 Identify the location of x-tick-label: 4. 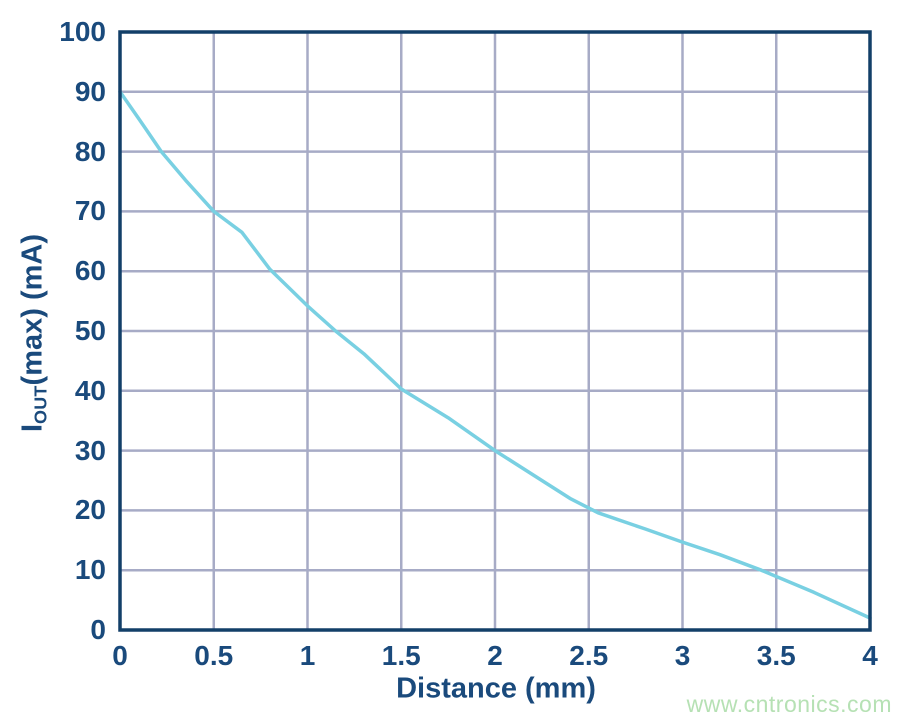
(870, 655).